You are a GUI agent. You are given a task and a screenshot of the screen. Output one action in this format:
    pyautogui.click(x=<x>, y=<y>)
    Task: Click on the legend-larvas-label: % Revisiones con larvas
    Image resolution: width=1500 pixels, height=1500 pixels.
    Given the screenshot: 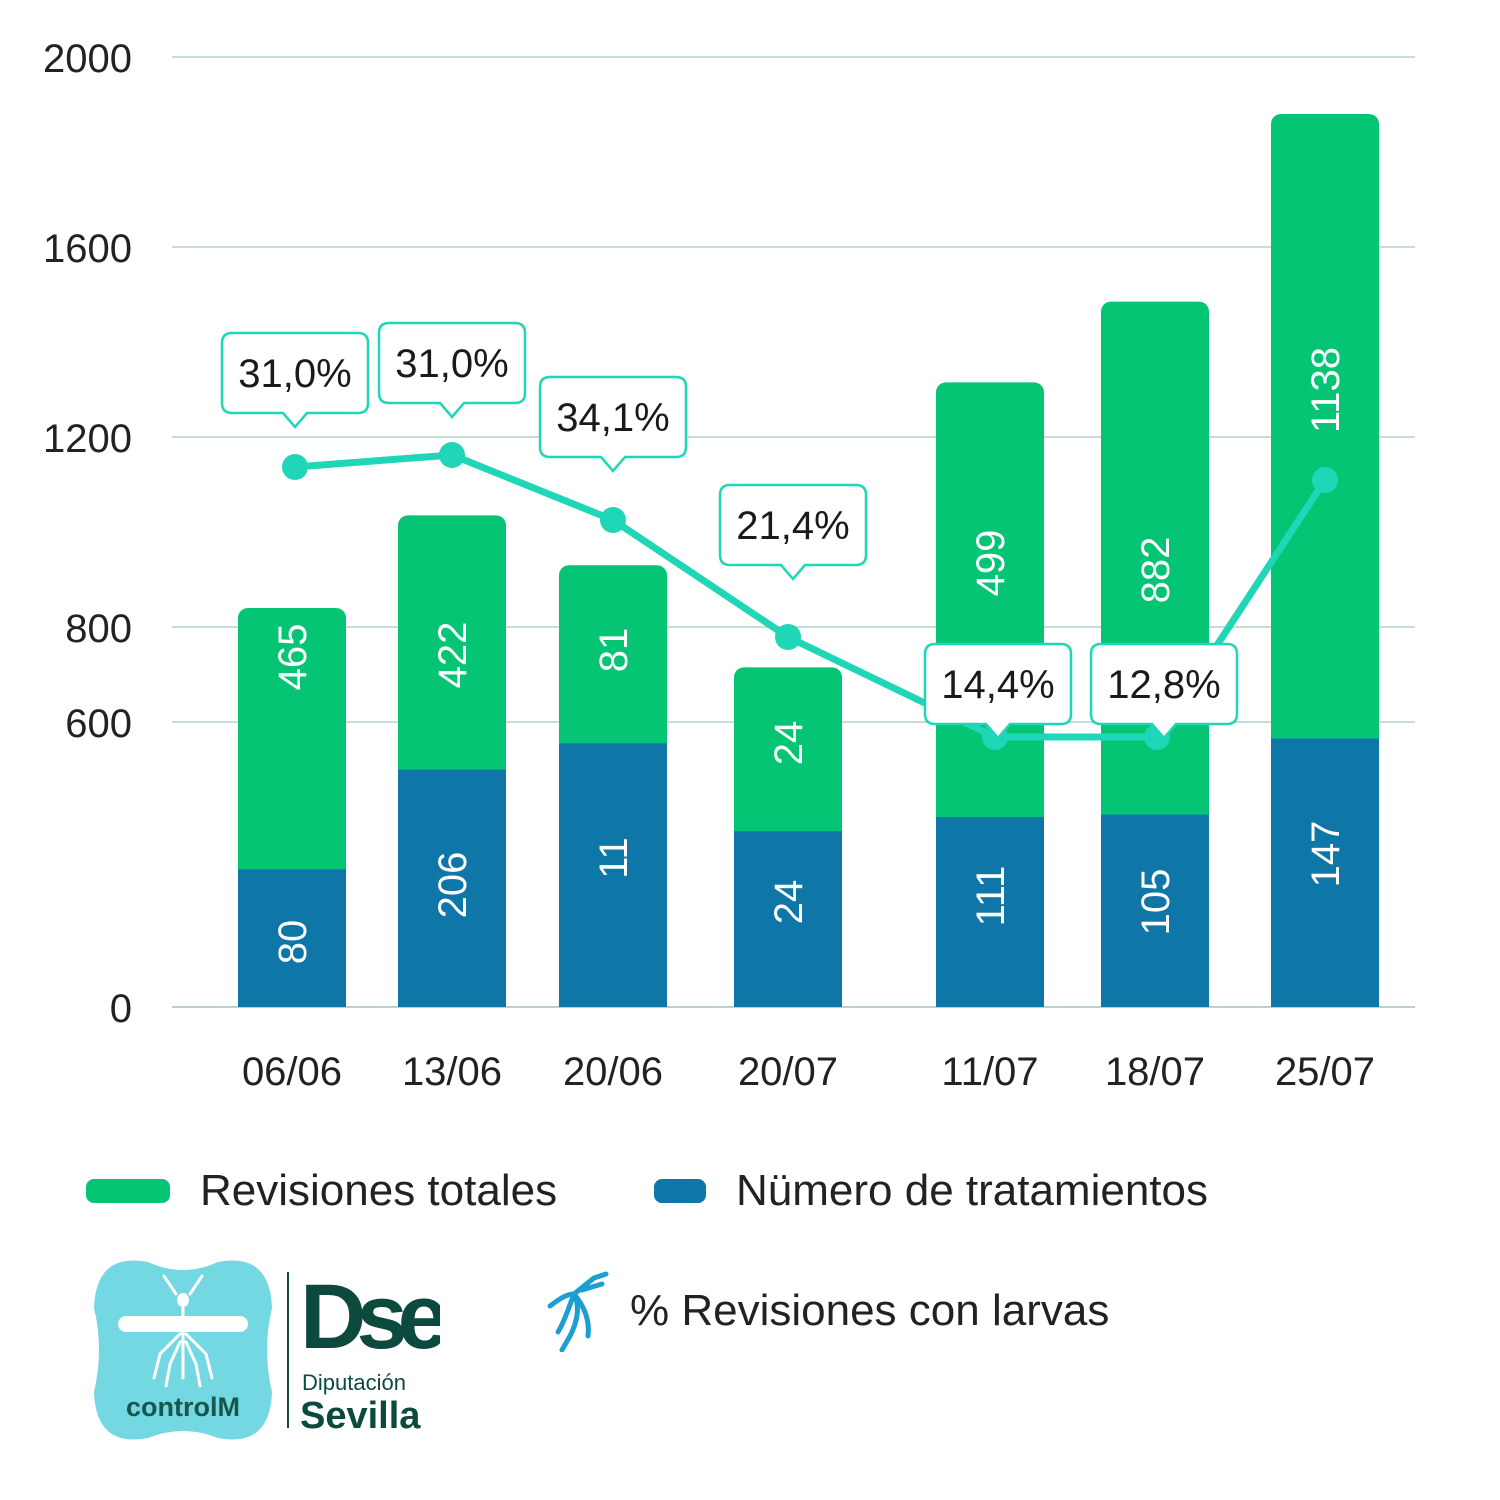 What is the action you would take?
    pyautogui.click(x=870, y=1310)
    